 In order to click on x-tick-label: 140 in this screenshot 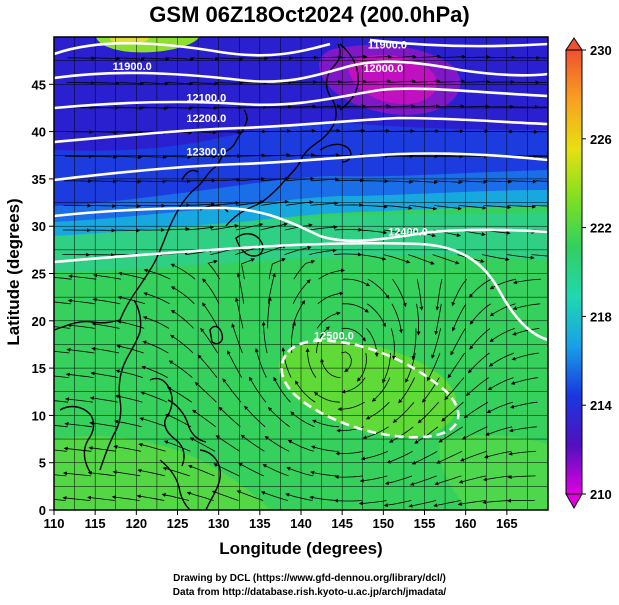, I will do `click(301, 523)`.